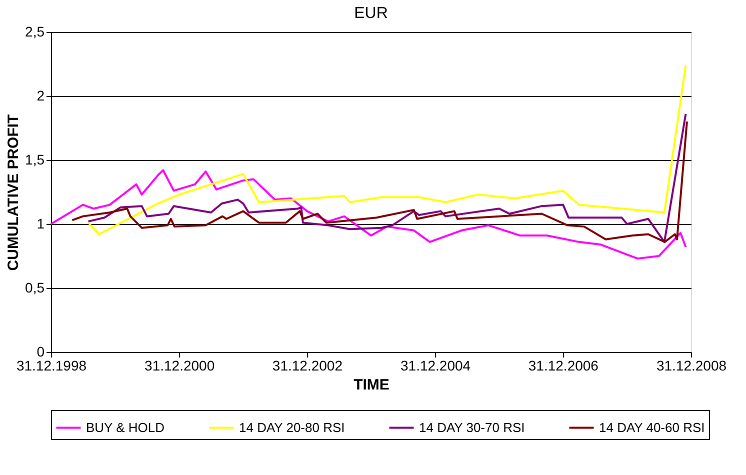 This screenshot has width=746, height=475. Describe the element at coordinates (691, 366) in the screenshot. I see `x-tick-label: 31.12.2008` at that location.